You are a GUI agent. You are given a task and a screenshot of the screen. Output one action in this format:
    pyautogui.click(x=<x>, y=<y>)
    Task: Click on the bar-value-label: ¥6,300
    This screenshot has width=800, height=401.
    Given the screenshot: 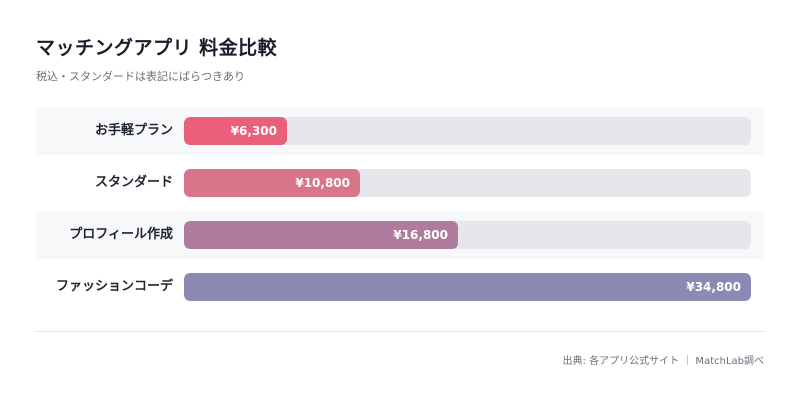 What is the action you would take?
    pyautogui.click(x=253, y=131)
    